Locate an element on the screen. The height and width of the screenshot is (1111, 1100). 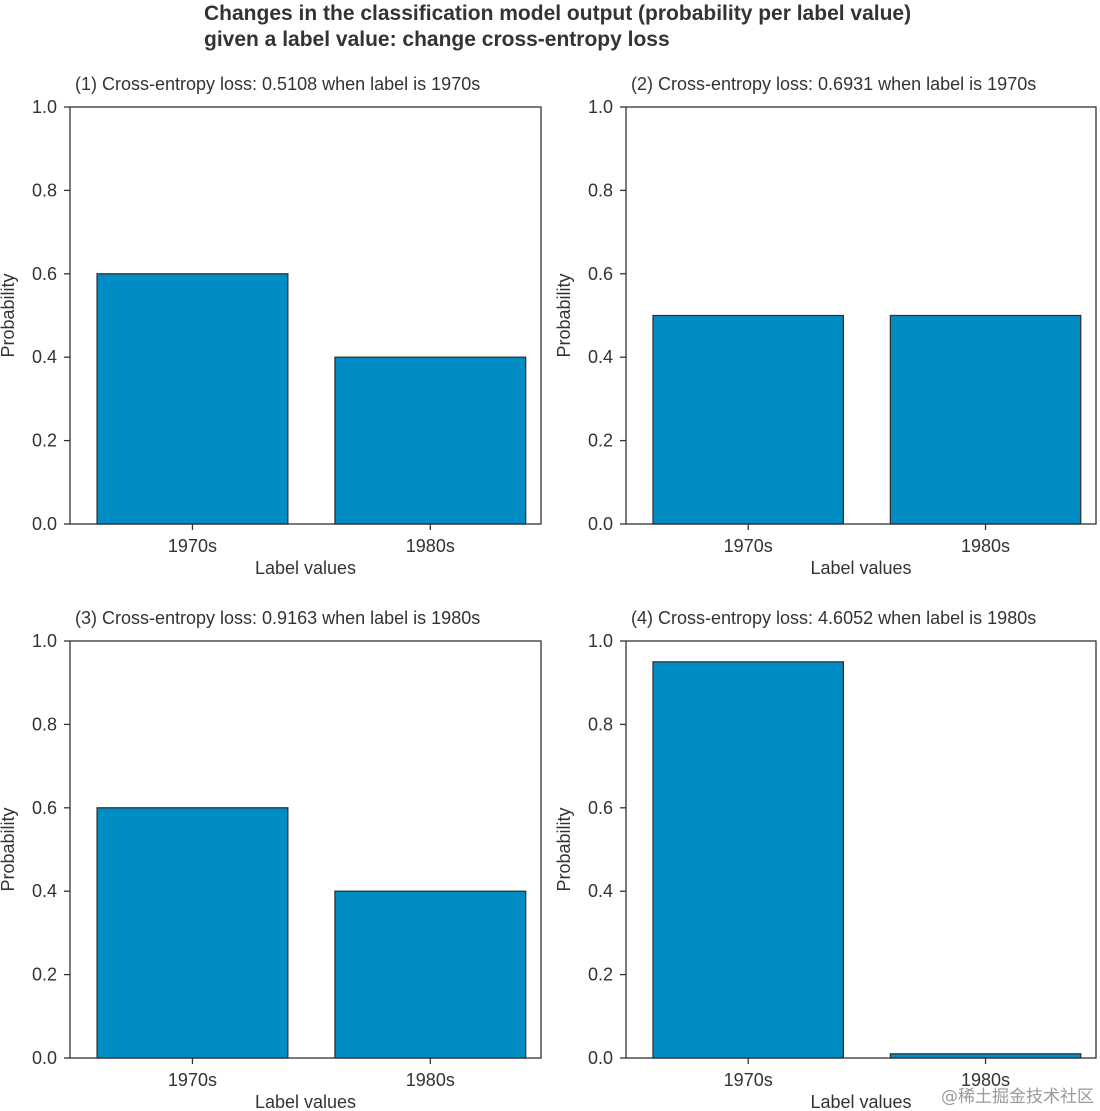
y-tick-label-2-panel-4: 0.4 is located at coordinates (600, 891).